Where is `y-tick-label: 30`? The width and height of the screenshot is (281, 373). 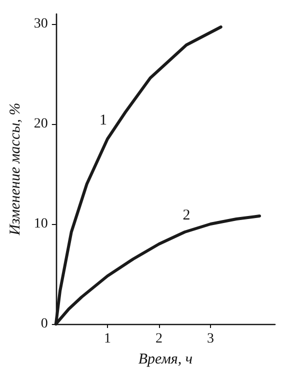
y-tick-label: 30 is located at coordinates (41, 24).